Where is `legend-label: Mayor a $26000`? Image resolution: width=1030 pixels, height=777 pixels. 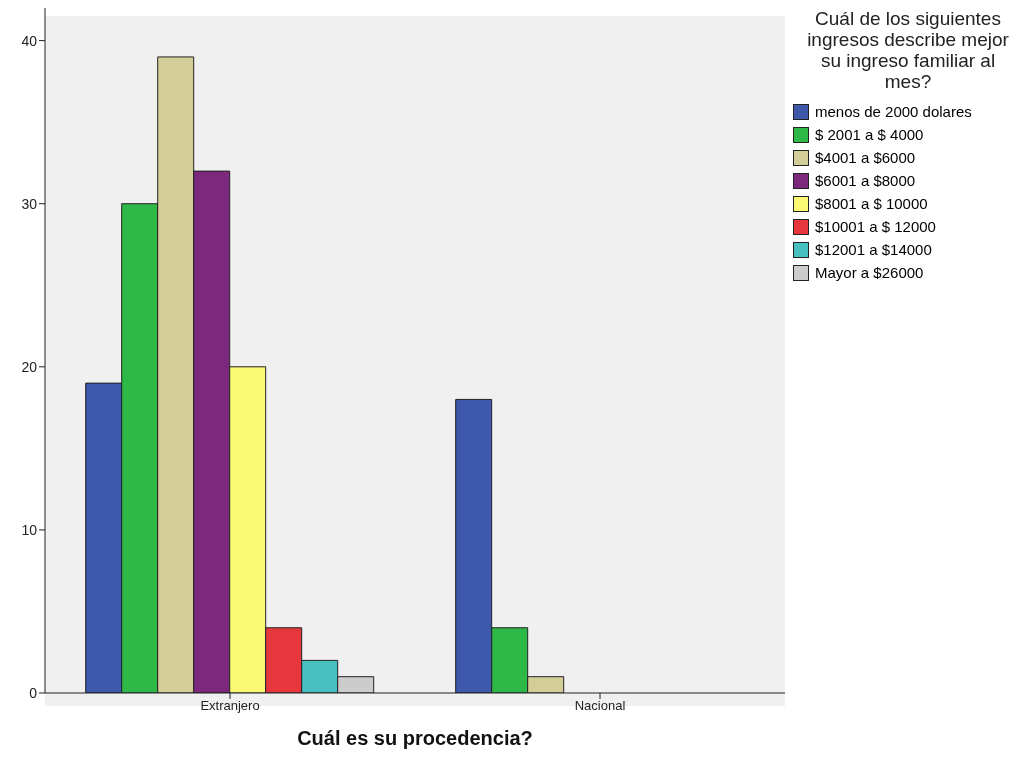
legend-label: Mayor a $26000 is located at coordinates (869, 272).